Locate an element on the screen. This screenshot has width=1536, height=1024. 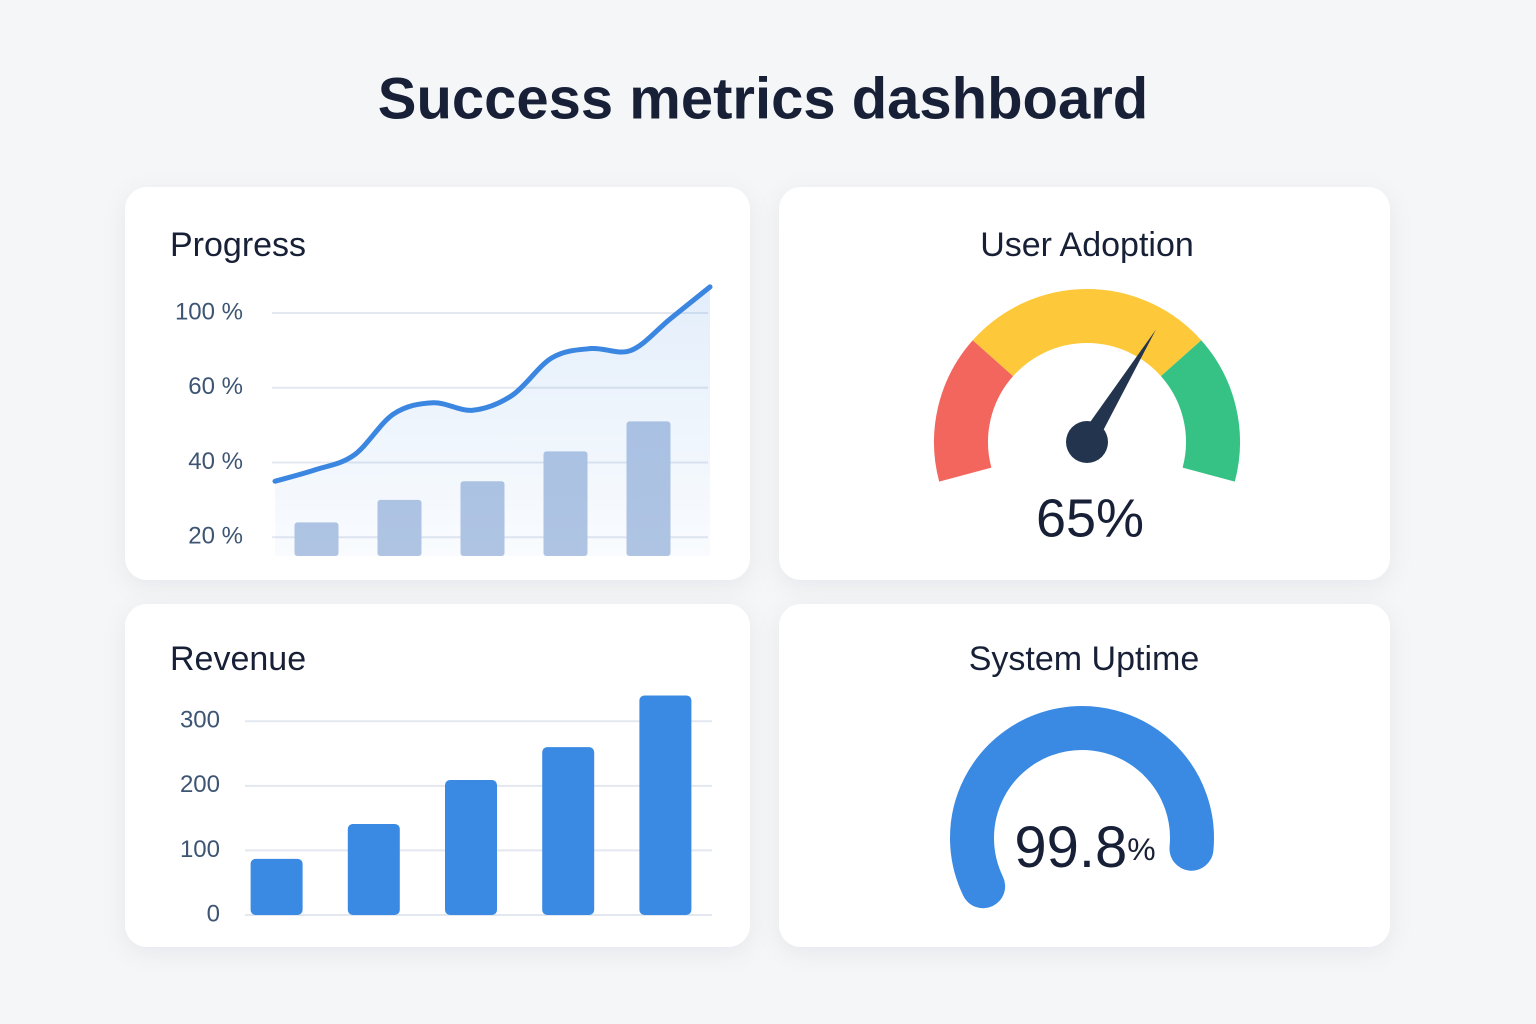
chart-title: Revenue is located at coordinates (238, 659).